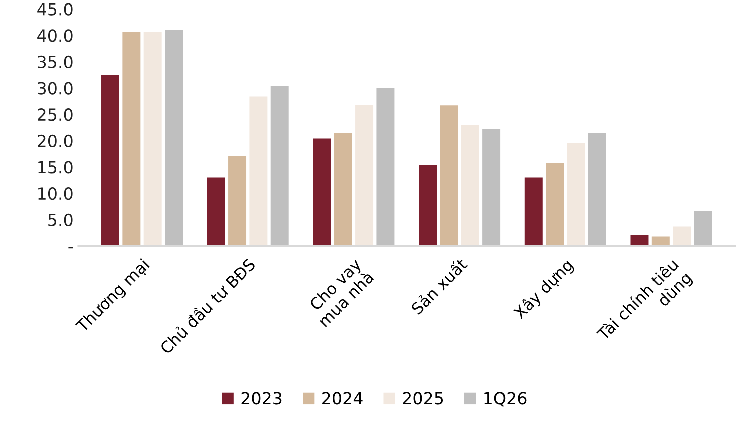 The height and width of the screenshot is (423, 750). Describe the element at coordinates (55, 167) in the screenshot. I see `y-tick-label: 15.0` at that location.